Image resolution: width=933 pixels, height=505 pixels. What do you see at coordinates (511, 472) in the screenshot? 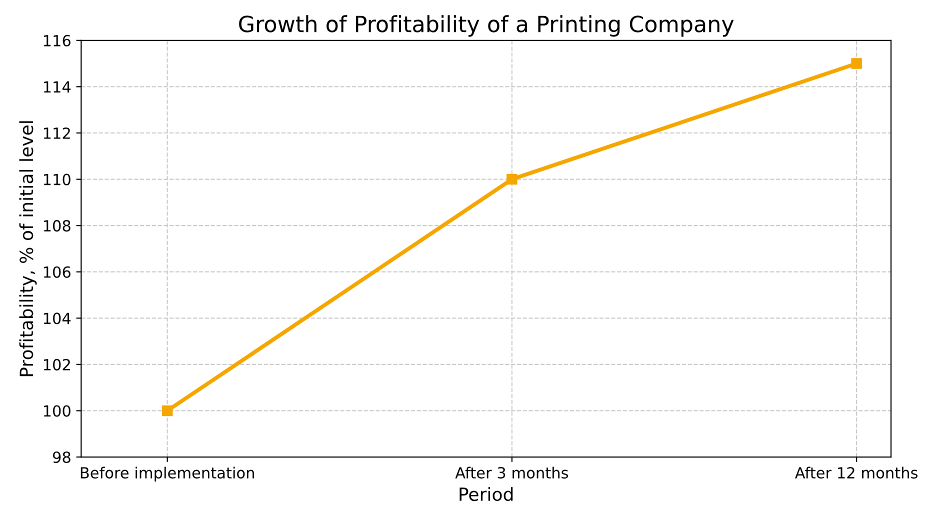
I see `x-tick-label: After 3 months` at bounding box center [511, 472].